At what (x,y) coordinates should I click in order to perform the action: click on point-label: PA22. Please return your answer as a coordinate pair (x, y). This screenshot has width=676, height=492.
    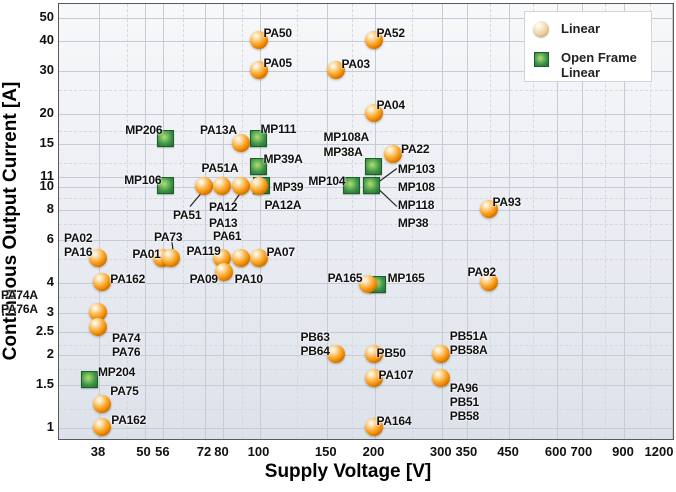
    Looking at the image, I should click on (415, 149).